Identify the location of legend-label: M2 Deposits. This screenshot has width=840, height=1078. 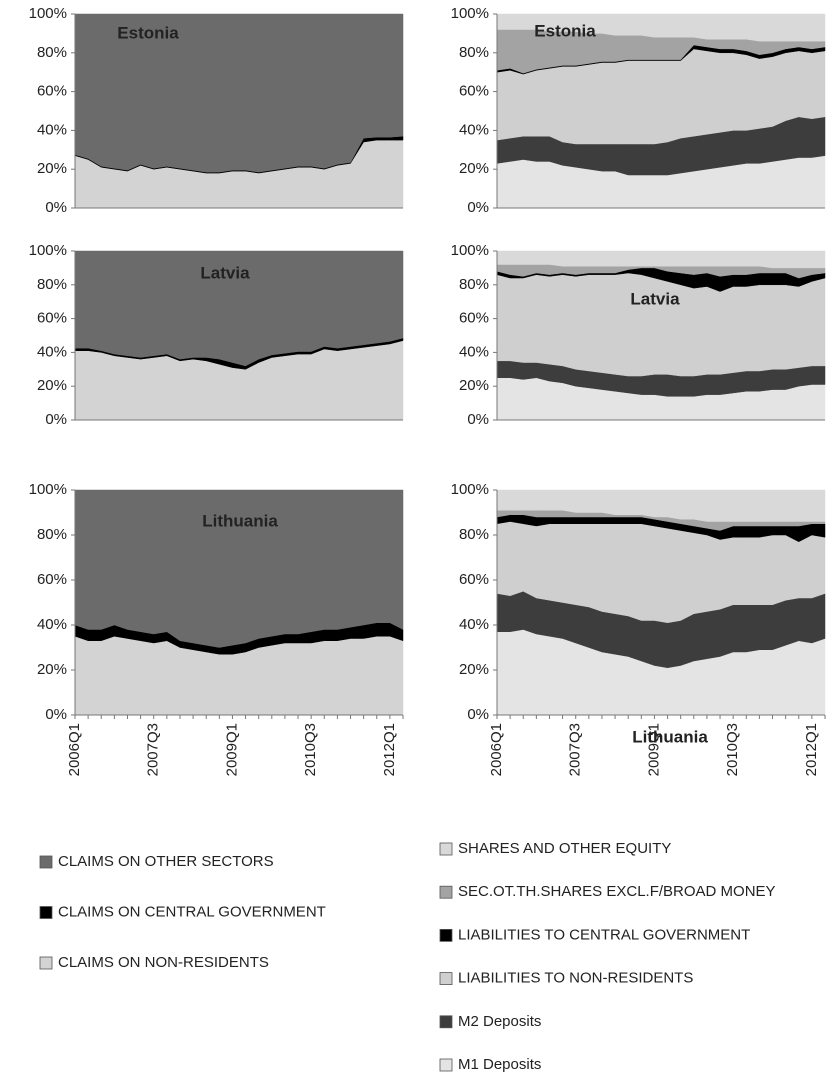
(499, 1021).